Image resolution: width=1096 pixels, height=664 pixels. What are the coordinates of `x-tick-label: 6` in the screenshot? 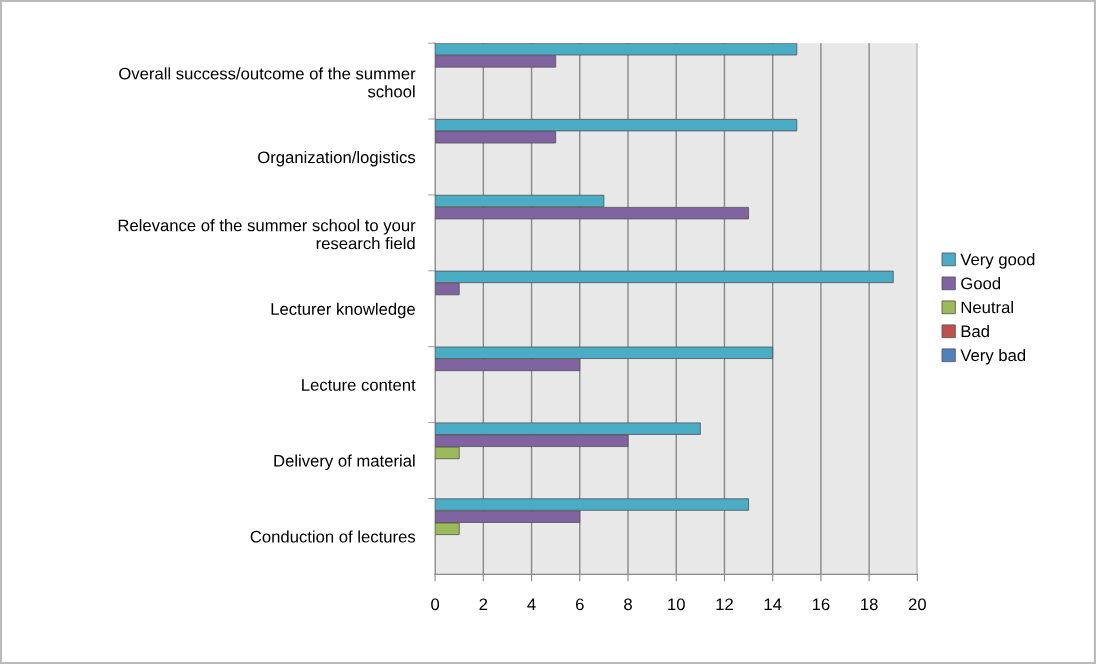 It's located at (580, 604).